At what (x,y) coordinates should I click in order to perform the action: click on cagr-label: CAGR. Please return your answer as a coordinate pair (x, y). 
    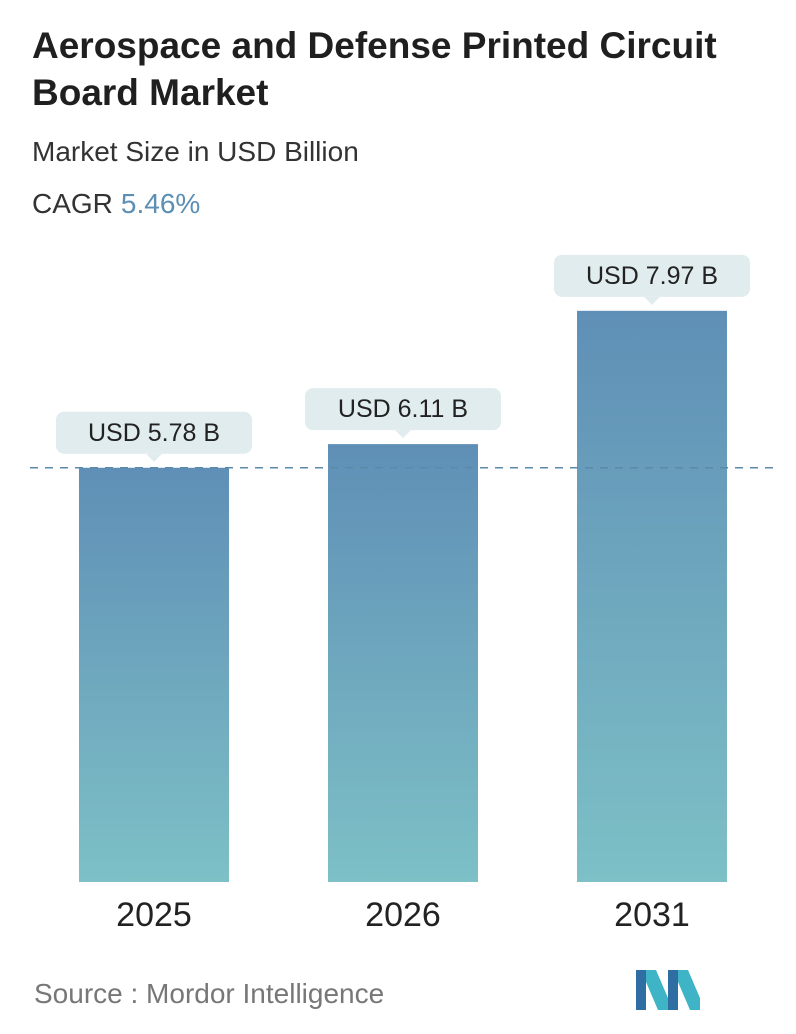
    Looking at the image, I should click on (72, 203).